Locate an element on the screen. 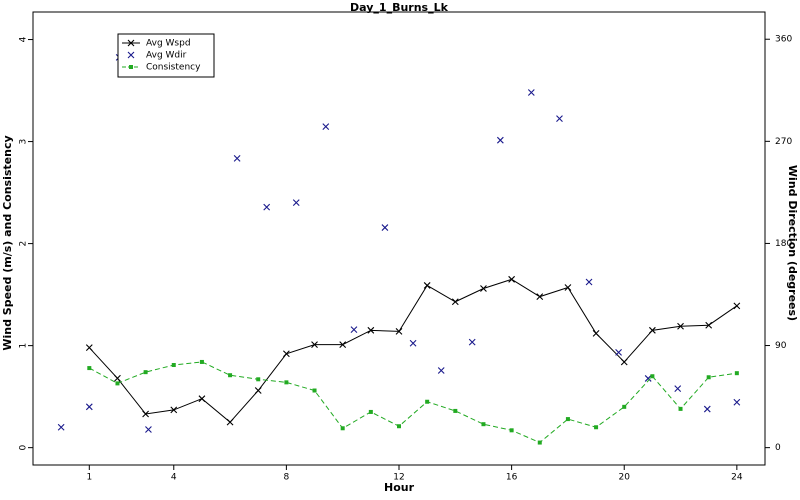 This screenshot has width=800, height=500. y2-tick-label: 360 is located at coordinates (783, 40).